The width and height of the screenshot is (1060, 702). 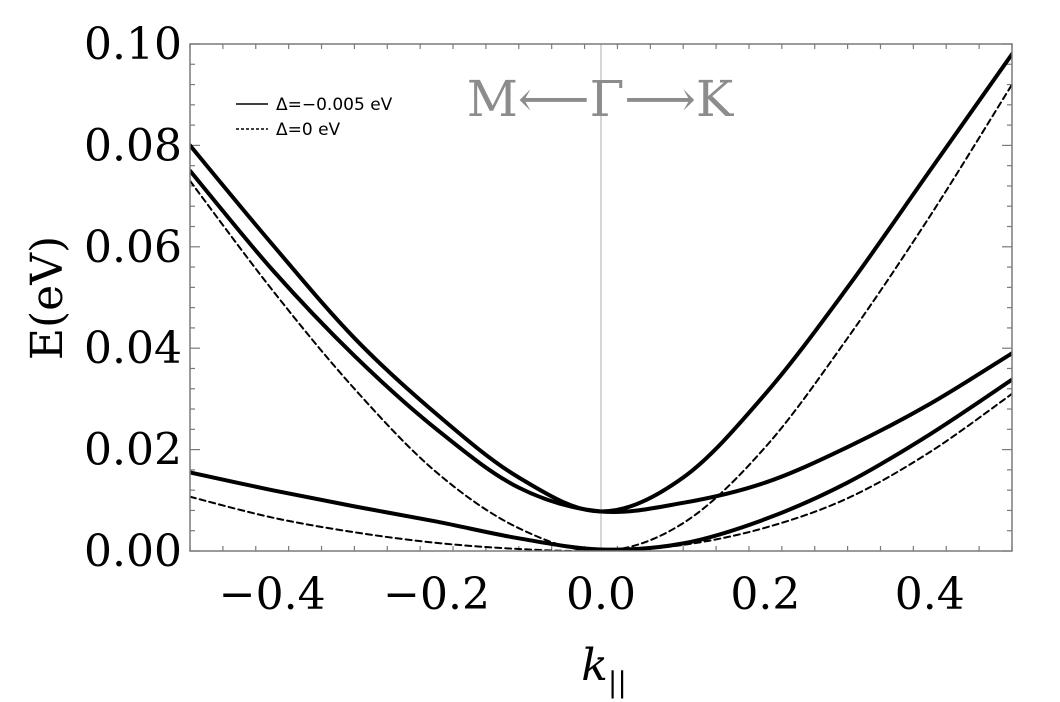 What do you see at coordinates (133, 44) in the screenshot?
I see `y-tick-label: 0.10` at bounding box center [133, 44].